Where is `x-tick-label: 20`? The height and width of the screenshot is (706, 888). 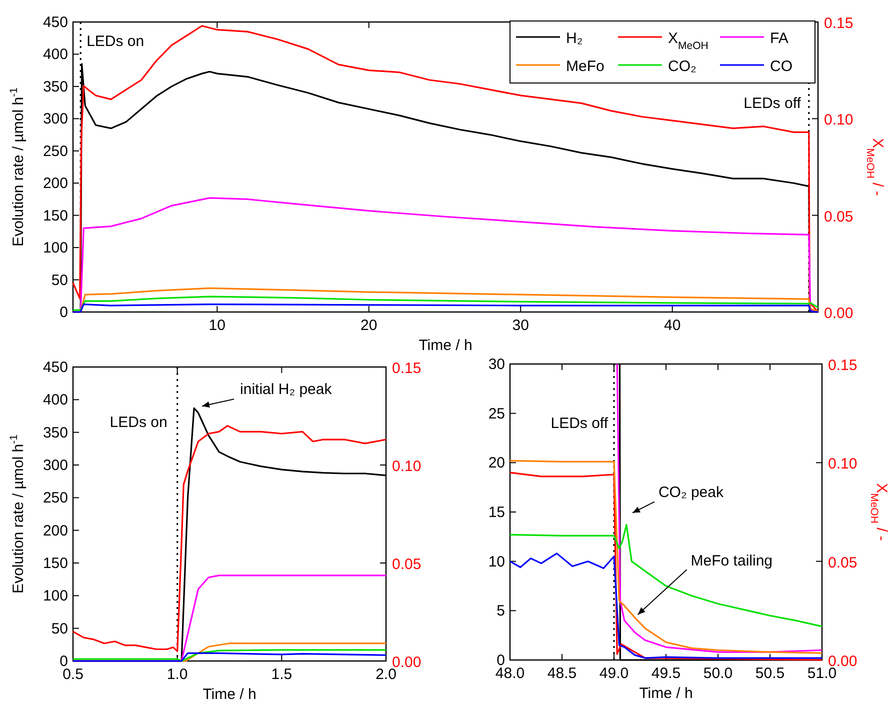
x-tick-label: 20 is located at coordinates (369, 325).